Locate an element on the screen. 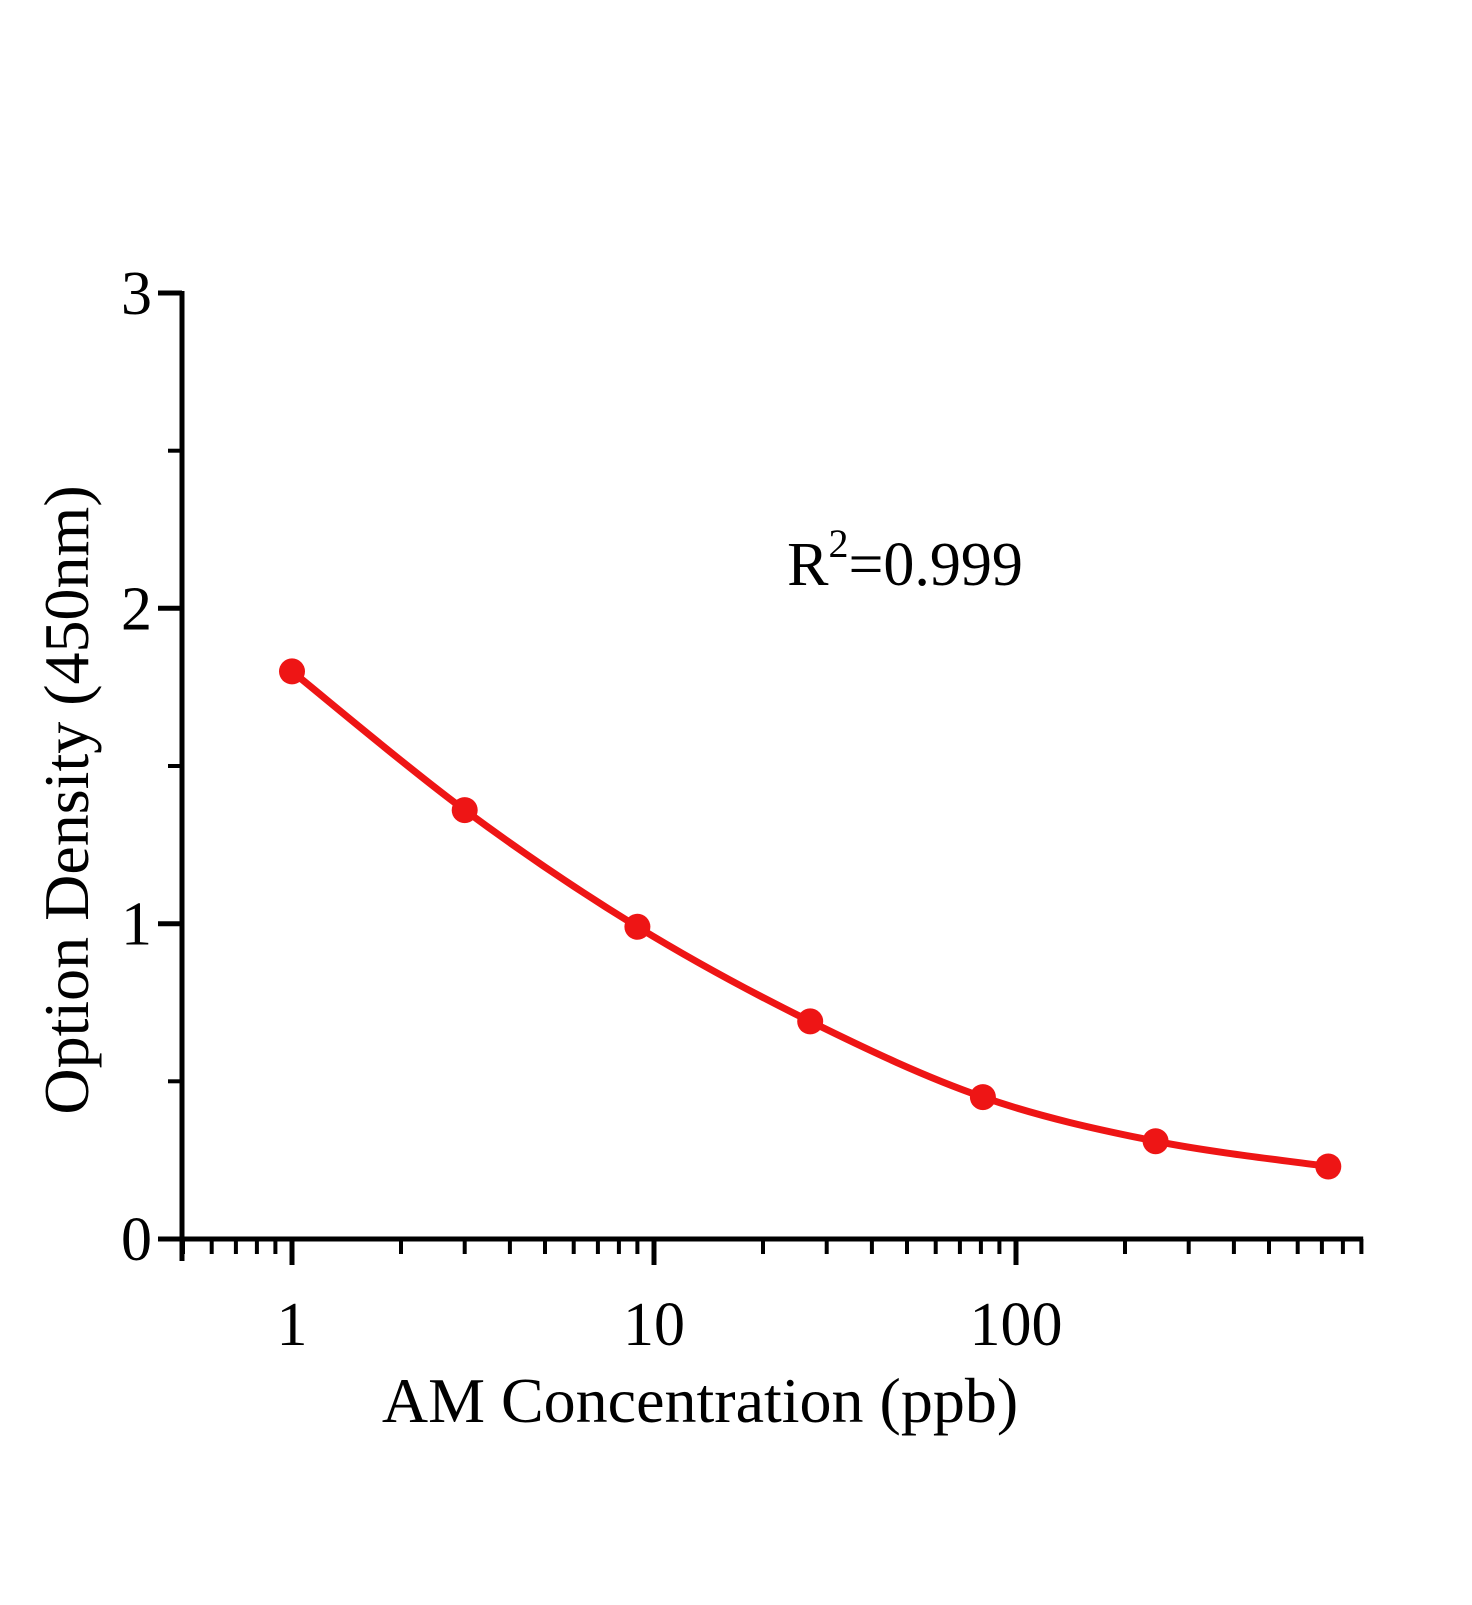 The image size is (1472, 1605). data-point-1ppb is located at coordinates (292, 671).